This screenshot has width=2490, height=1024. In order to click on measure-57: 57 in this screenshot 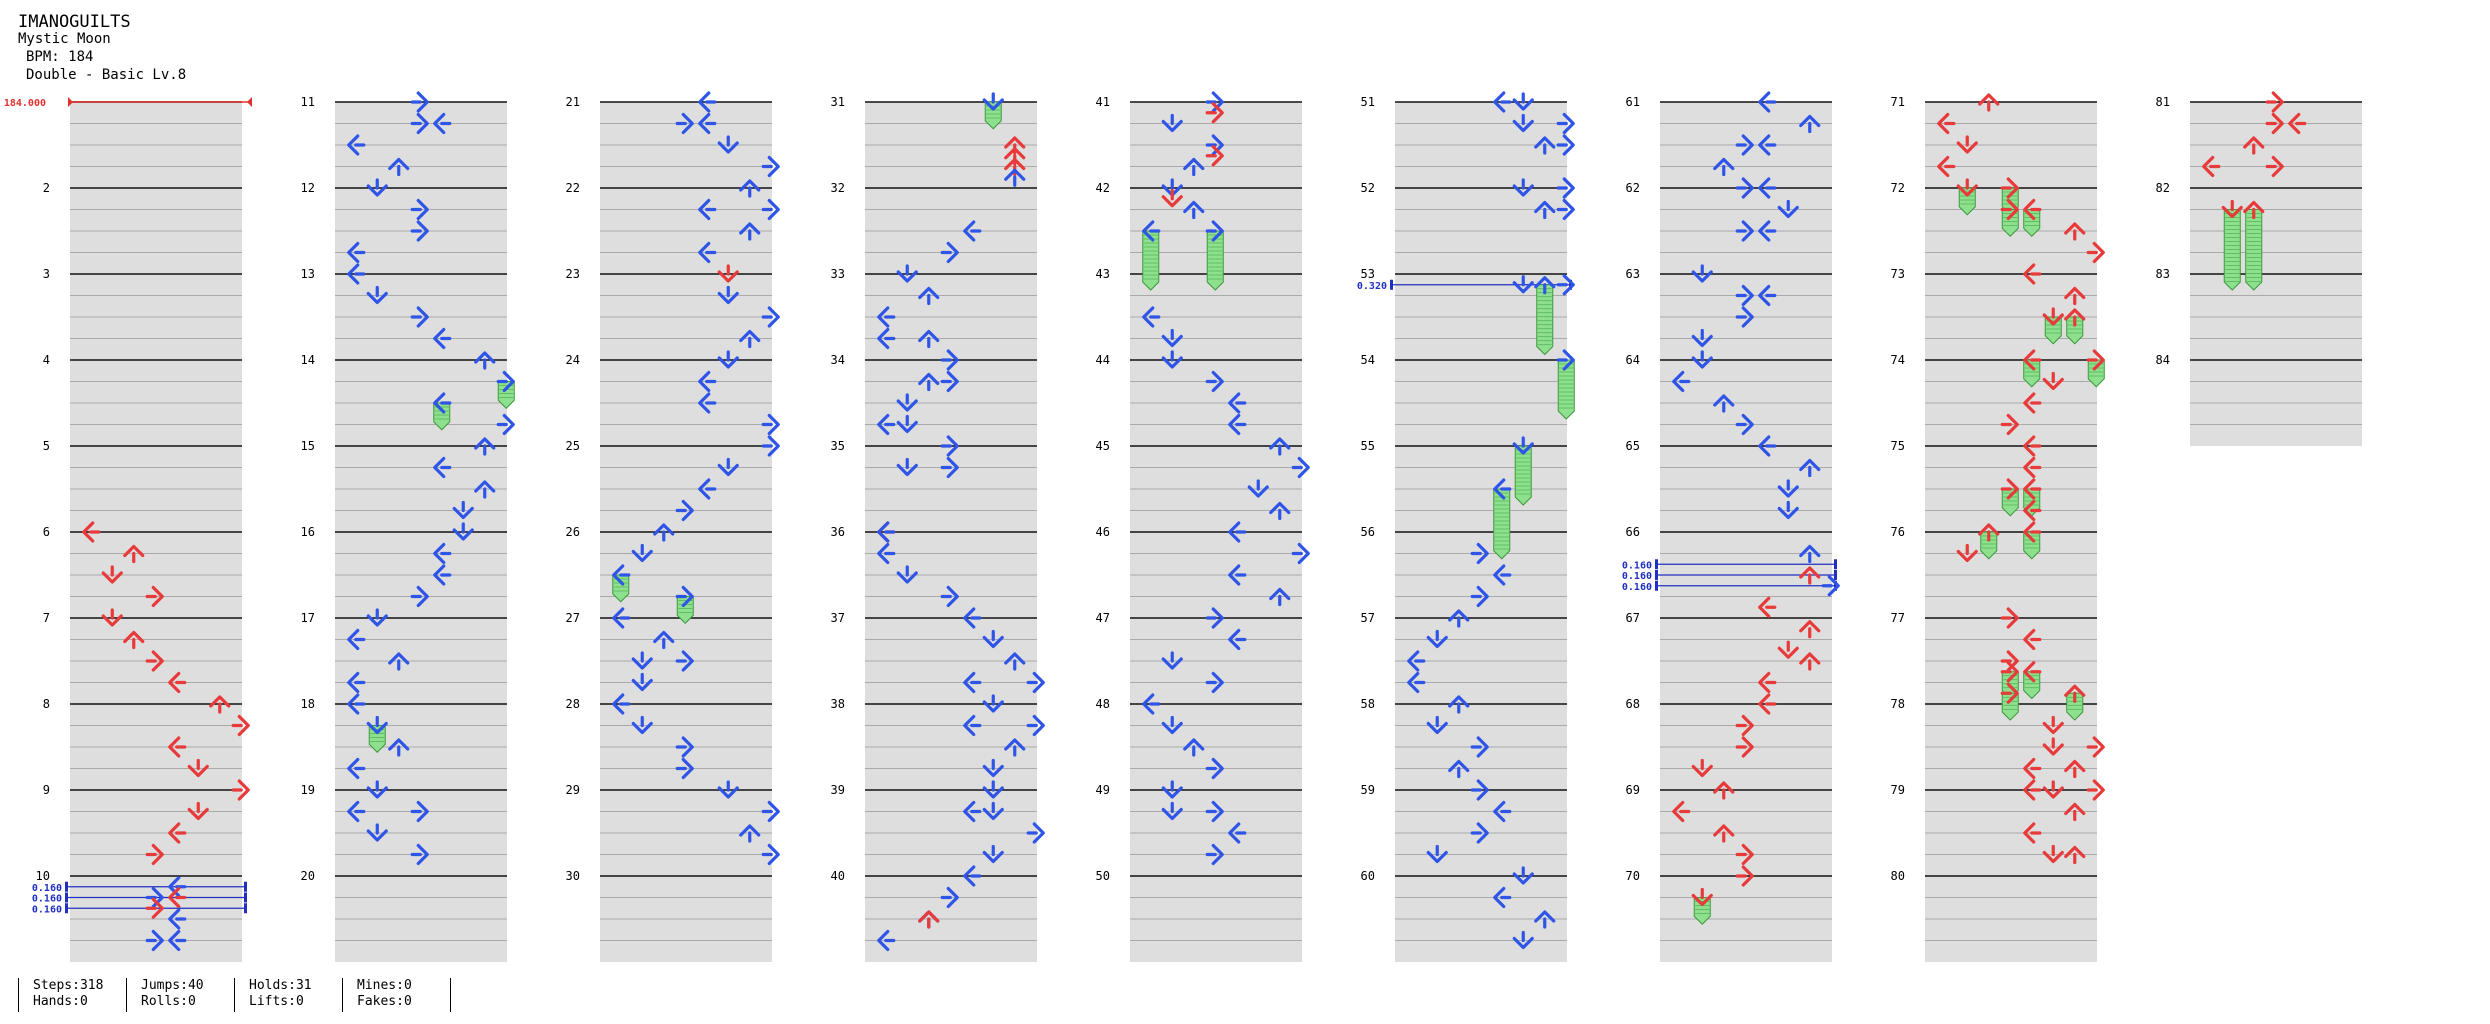, I will do `click(1464, 657)`.